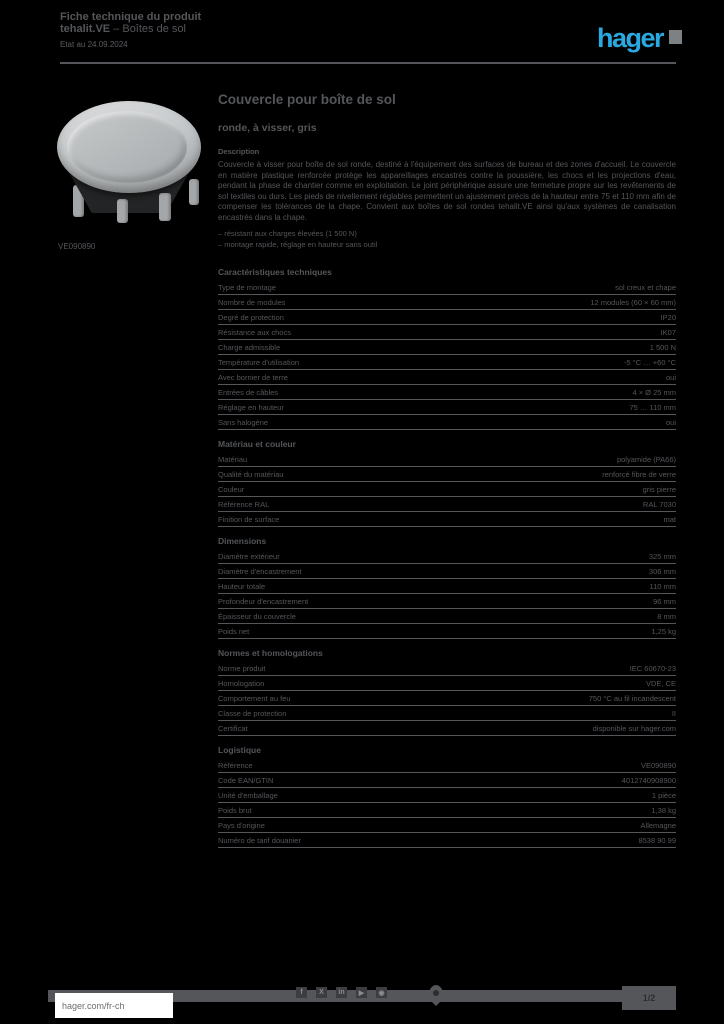 This screenshot has width=724, height=1024. Describe the element at coordinates (447, 616) in the screenshot. I see `spec-row: Épaisseur du couvercle 8 mm` at that location.